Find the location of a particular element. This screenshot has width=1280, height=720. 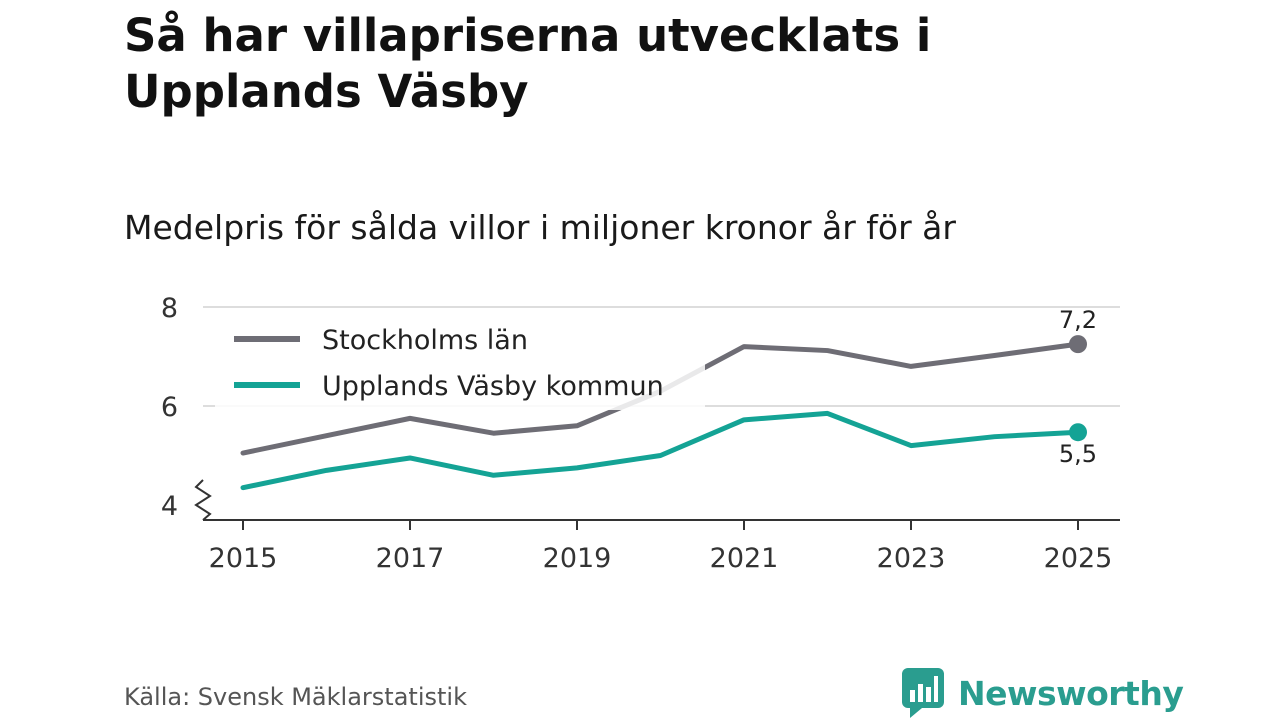

legend-label-stockholm: Stockholms län is located at coordinates (425, 340).